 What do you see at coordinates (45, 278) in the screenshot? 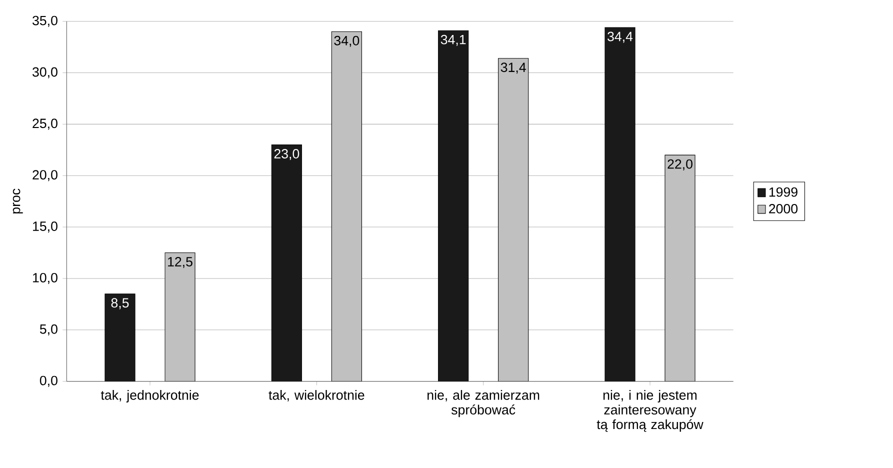
I see `y-tick-label: 10,0` at bounding box center [45, 278].